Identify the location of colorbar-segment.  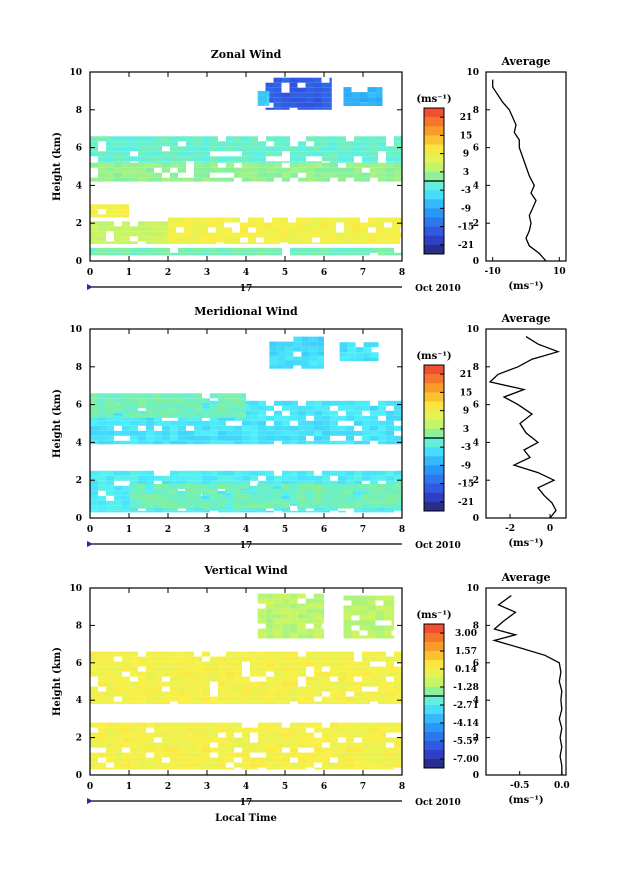
(434, 195).